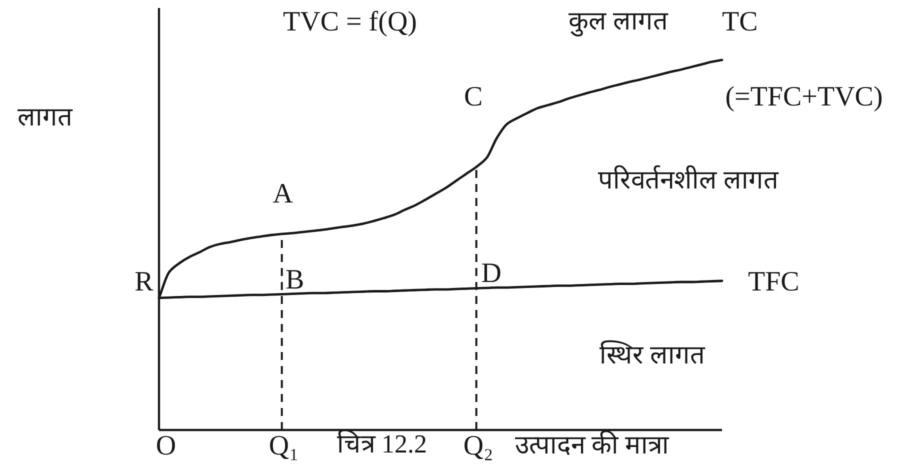 The image size is (899, 465). What do you see at coordinates (473, 96) in the screenshot?
I see `point-label: C` at bounding box center [473, 96].